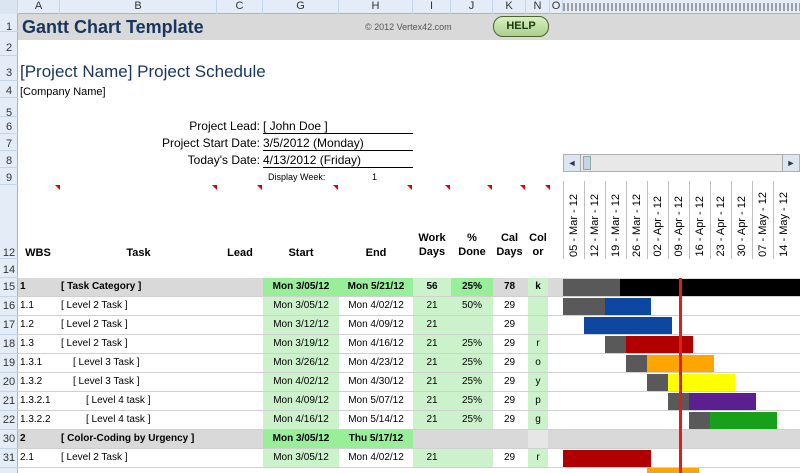 The image size is (800, 473). What do you see at coordinates (301, 344) in the screenshot?
I see `start-cell: Mon 3/19/12` at bounding box center [301, 344].